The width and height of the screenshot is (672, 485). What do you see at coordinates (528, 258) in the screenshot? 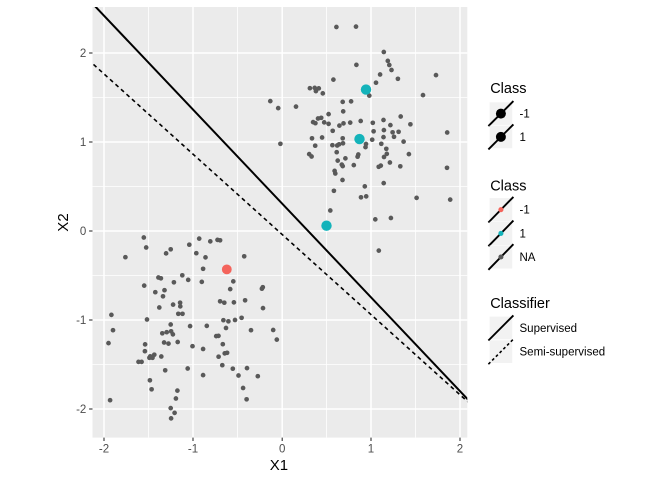
I see `svg-text: NA` at bounding box center [528, 258].